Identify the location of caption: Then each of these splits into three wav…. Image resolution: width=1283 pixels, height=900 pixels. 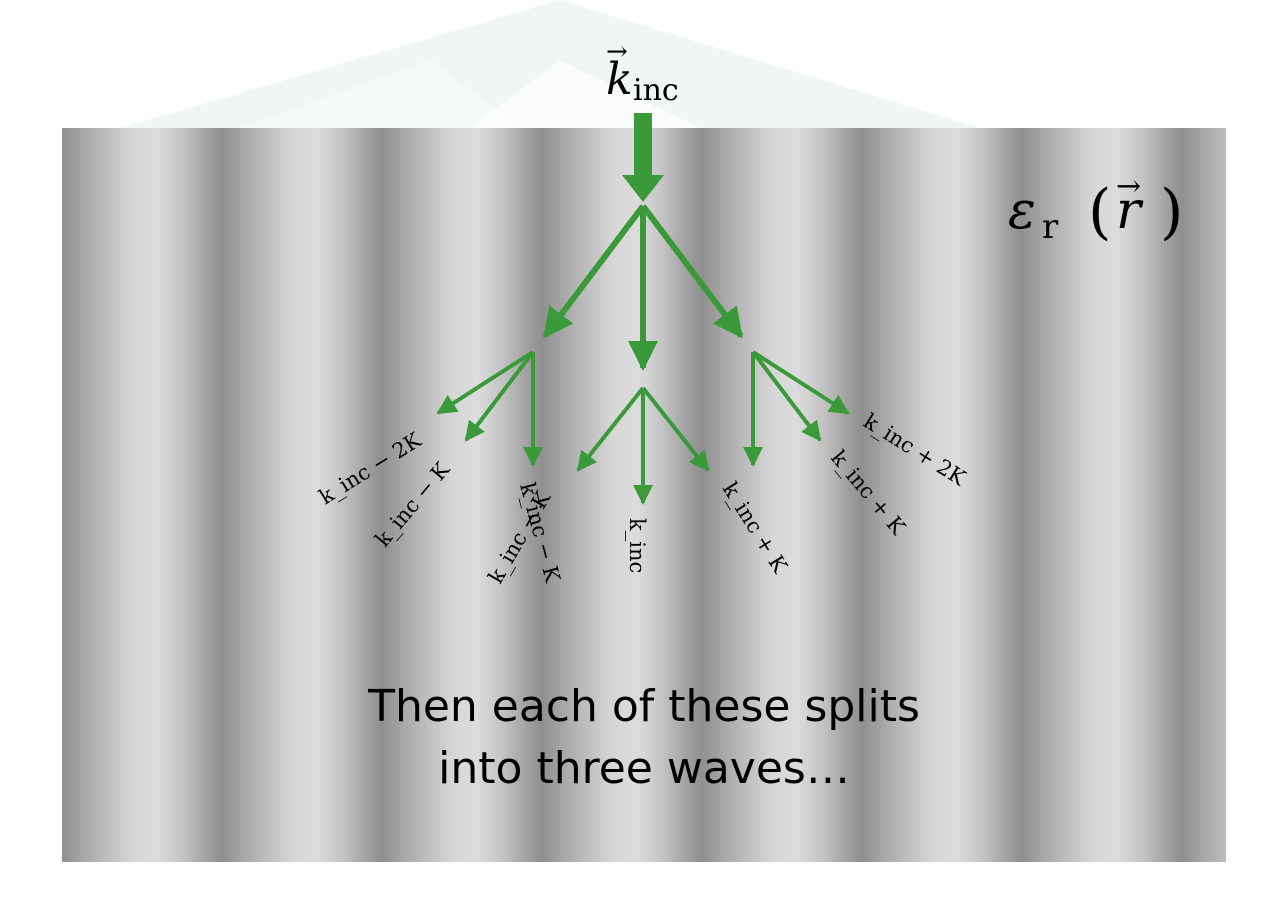
(644, 738).